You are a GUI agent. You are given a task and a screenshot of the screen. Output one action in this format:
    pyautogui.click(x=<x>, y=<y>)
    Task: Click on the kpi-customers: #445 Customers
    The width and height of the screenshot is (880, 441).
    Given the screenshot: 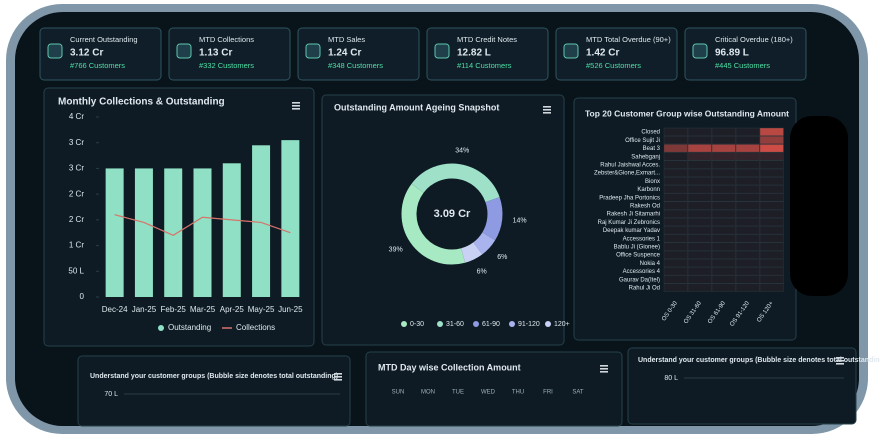 What is the action you would take?
    pyautogui.click(x=742, y=65)
    